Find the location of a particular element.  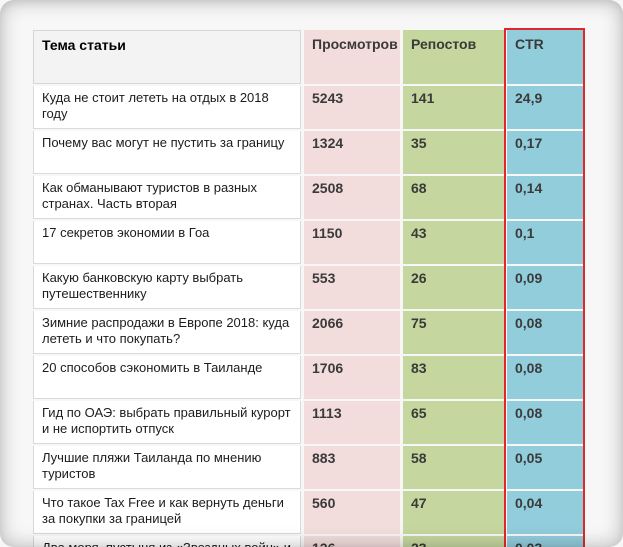

column-header-ctr: CTR is located at coordinates (545, 57).